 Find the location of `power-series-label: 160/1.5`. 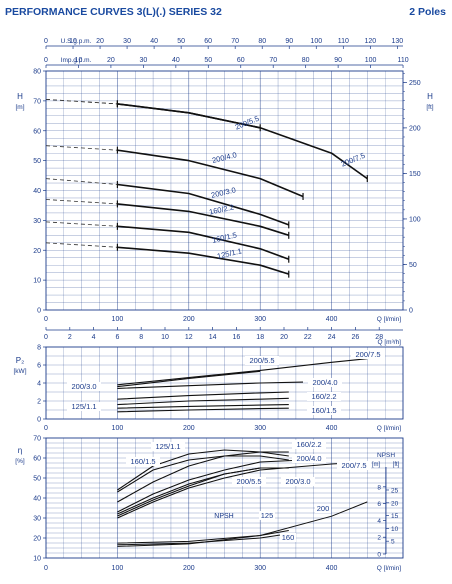

power-series-label: 160/1.5 is located at coordinates (323, 410).